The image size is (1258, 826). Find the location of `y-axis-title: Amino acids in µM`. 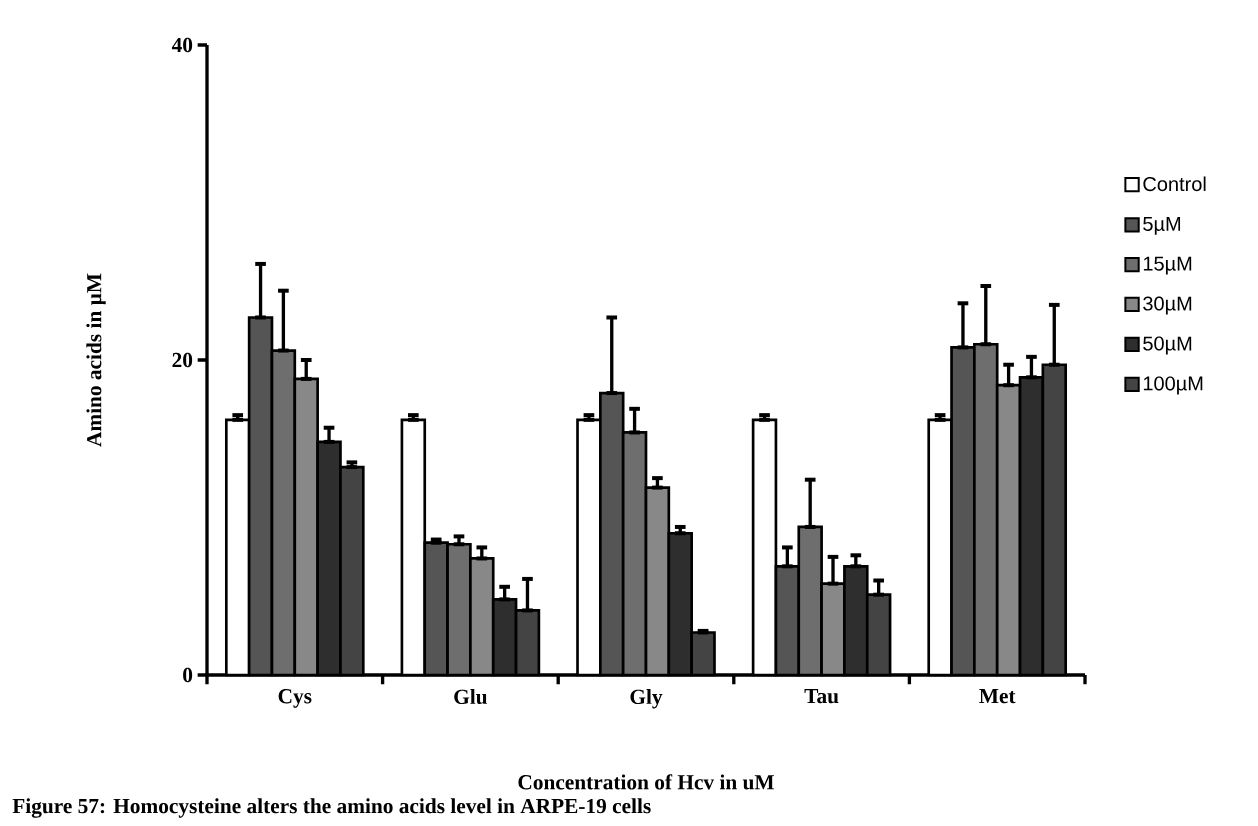

y-axis-title: Amino acids in µM is located at coordinates (96, 360).